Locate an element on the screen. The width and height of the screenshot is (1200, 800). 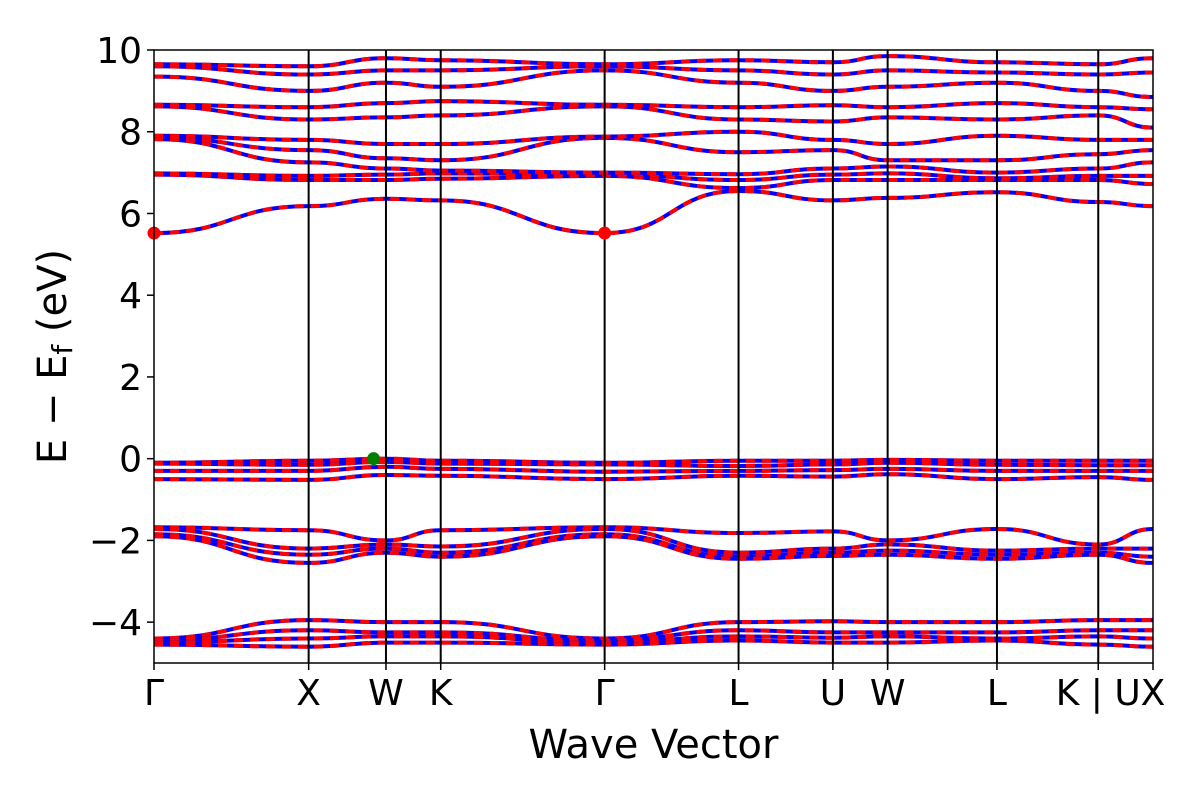
x-tick-label-9: K | U is located at coordinates (1098, 693).